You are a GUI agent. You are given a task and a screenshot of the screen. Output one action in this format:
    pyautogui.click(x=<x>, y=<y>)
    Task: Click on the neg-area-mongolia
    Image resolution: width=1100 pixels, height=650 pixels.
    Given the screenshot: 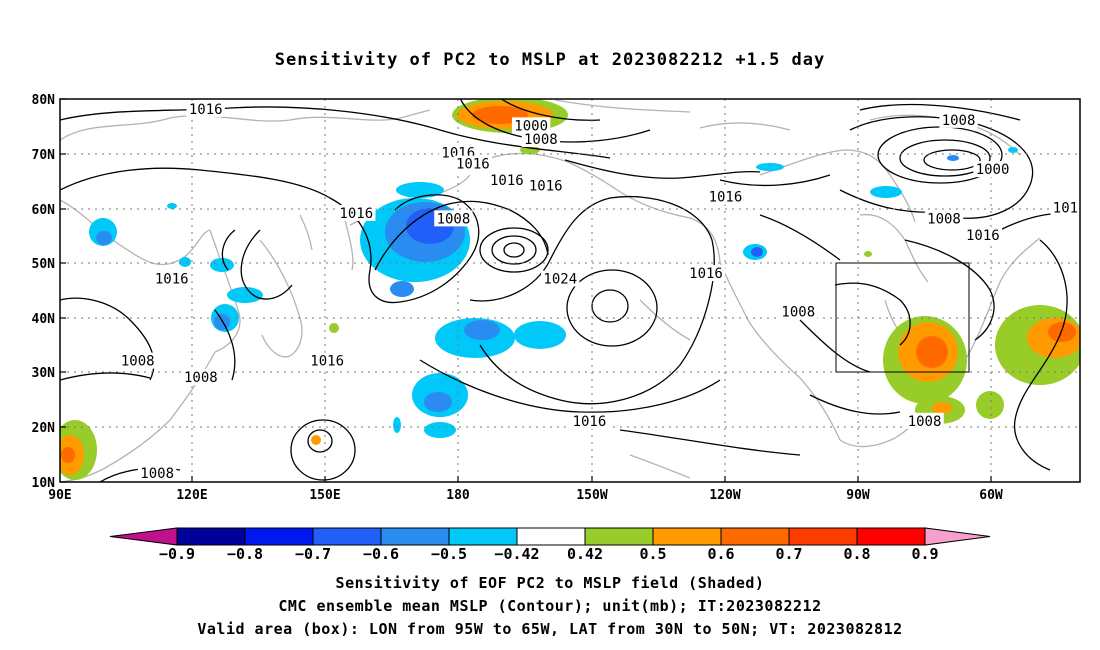 What is the action you would take?
    pyautogui.click(x=222, y=265)
    